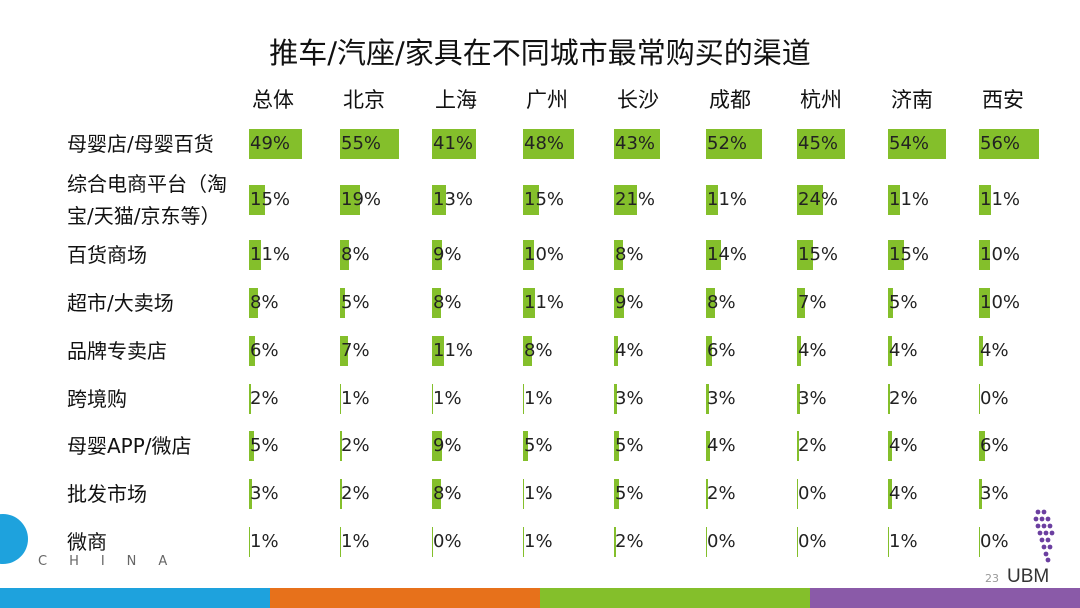 The width and height of the screenshot is (1080, 608). I want to click on value-label: 0%, so click(447, 541).